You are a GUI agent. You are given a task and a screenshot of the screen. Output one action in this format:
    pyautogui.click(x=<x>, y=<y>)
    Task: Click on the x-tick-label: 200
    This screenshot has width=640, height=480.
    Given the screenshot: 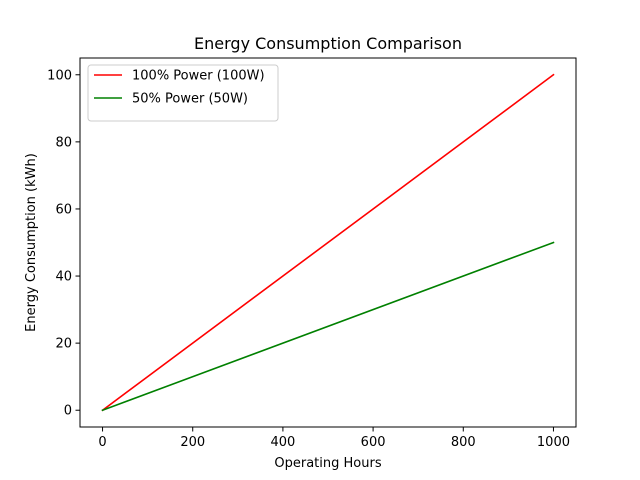 What is the action you would take?
    pyautogui.click(x=192, y=442)
    